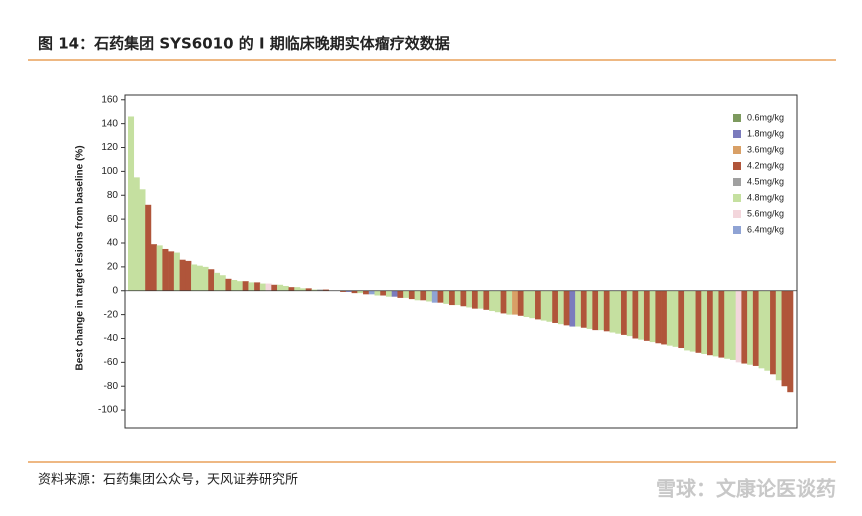 The image size is (862, 516). I want to click on watermark: 雪球：文康论医谈药, so click(746, 489).